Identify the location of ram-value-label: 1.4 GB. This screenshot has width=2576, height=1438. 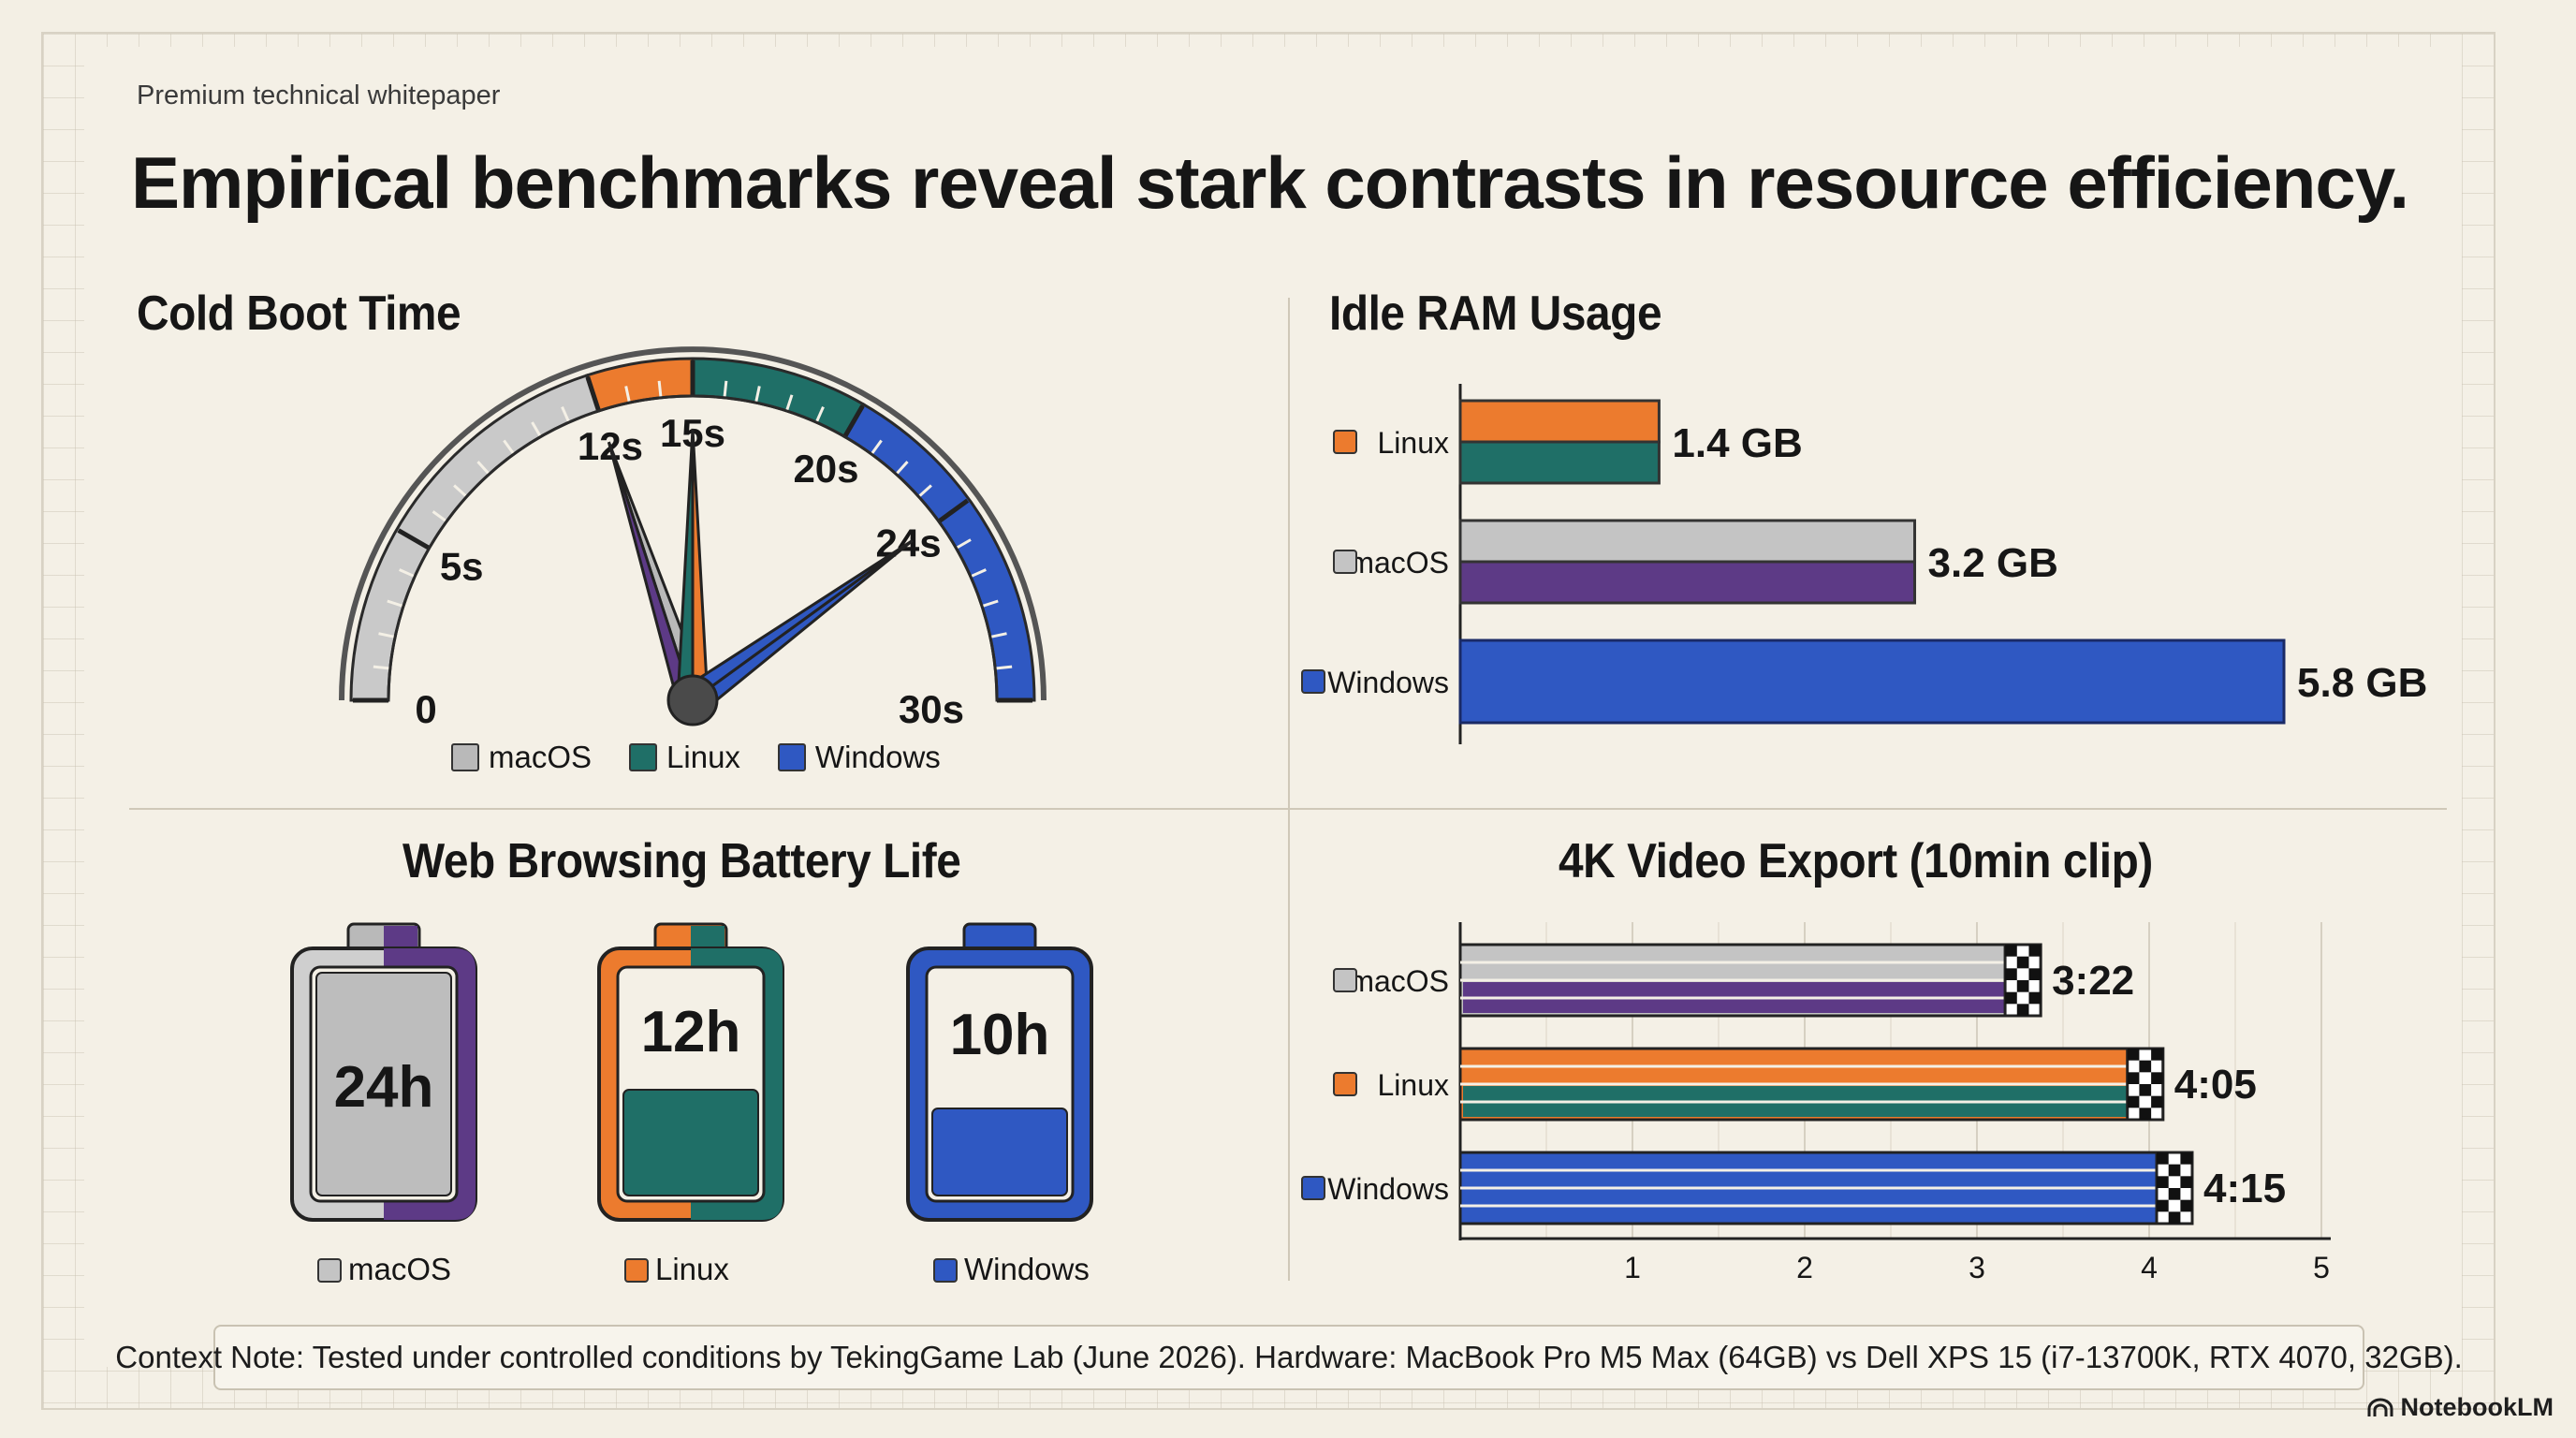
(1737, 443).